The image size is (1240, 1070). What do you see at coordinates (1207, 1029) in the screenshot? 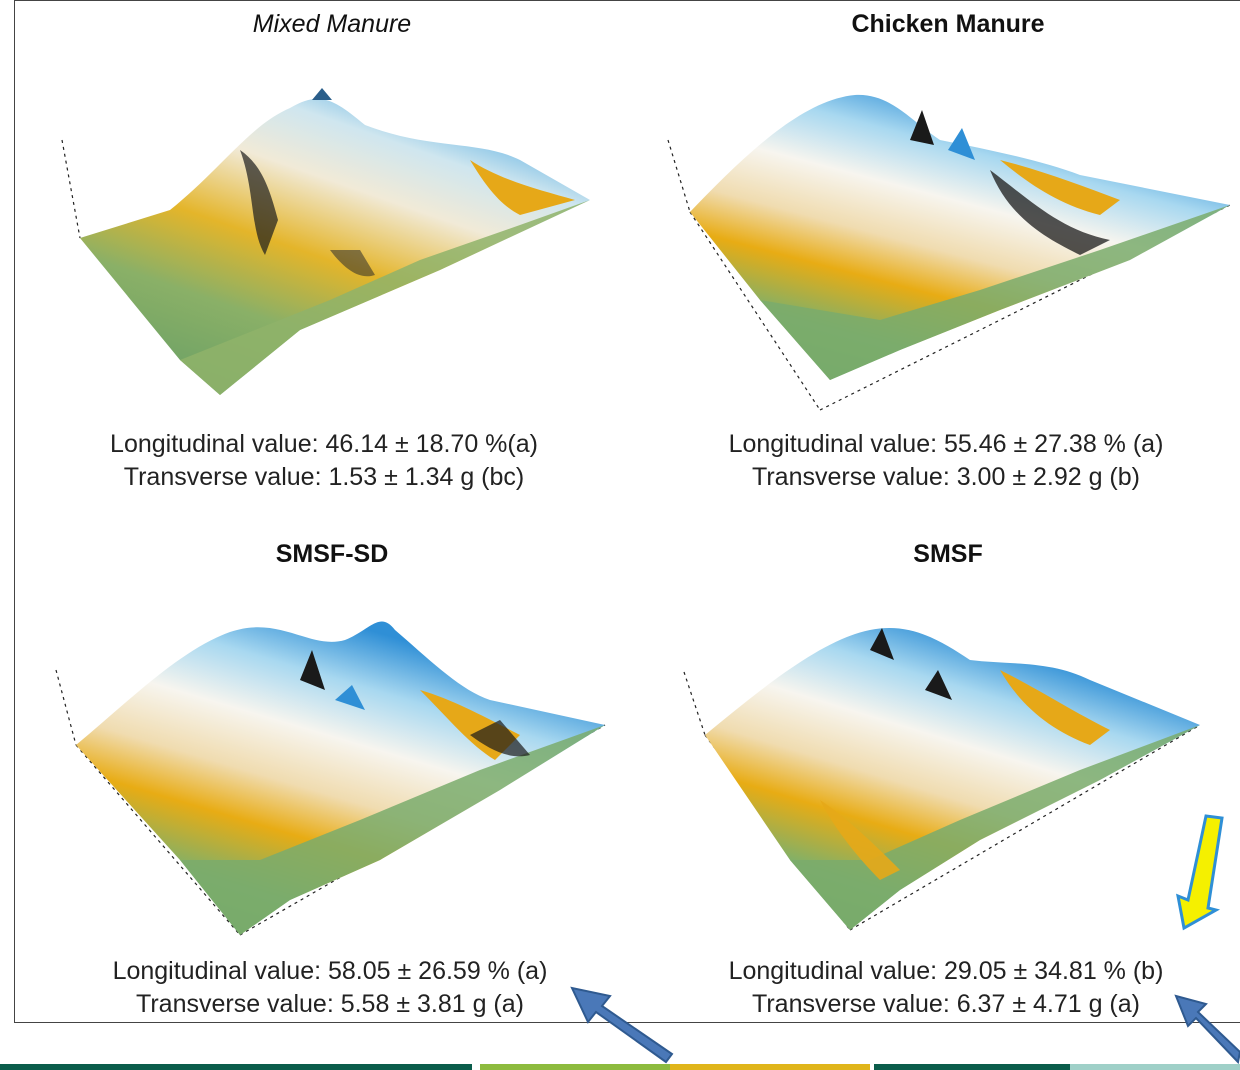
I see `blue-arrow-right` at bounding box center [1207, 1029].